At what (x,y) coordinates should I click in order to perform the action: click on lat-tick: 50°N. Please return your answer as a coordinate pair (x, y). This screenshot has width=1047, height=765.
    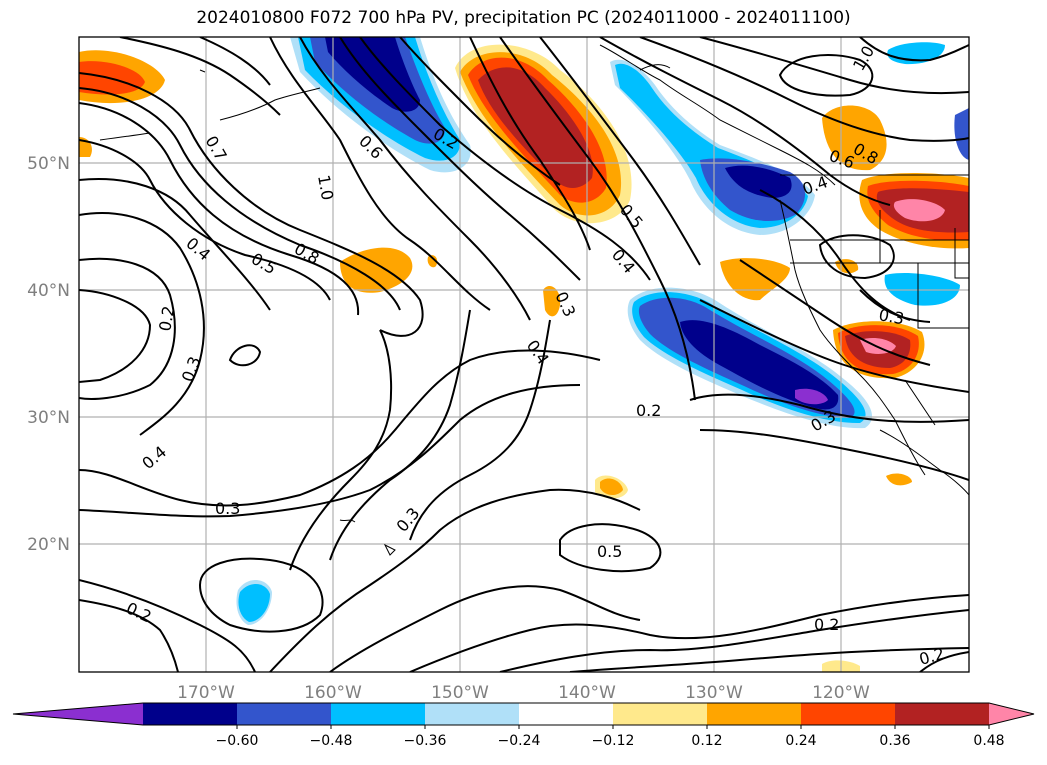
    Looking at the image, I should click on (48, 164).